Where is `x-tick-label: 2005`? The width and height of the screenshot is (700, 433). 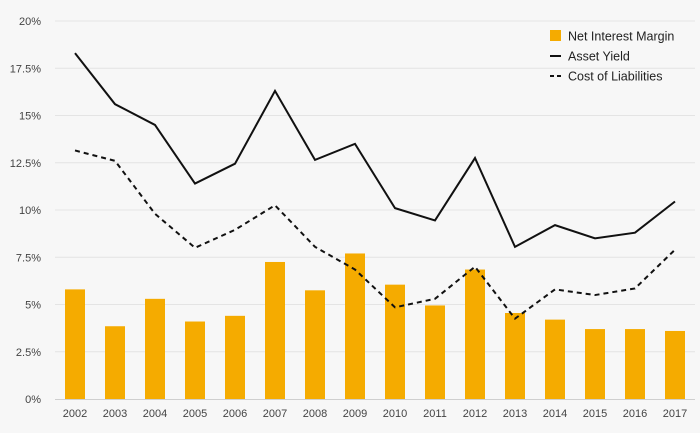
x-tick-label: 2005 is located at coordinates (195, 414).